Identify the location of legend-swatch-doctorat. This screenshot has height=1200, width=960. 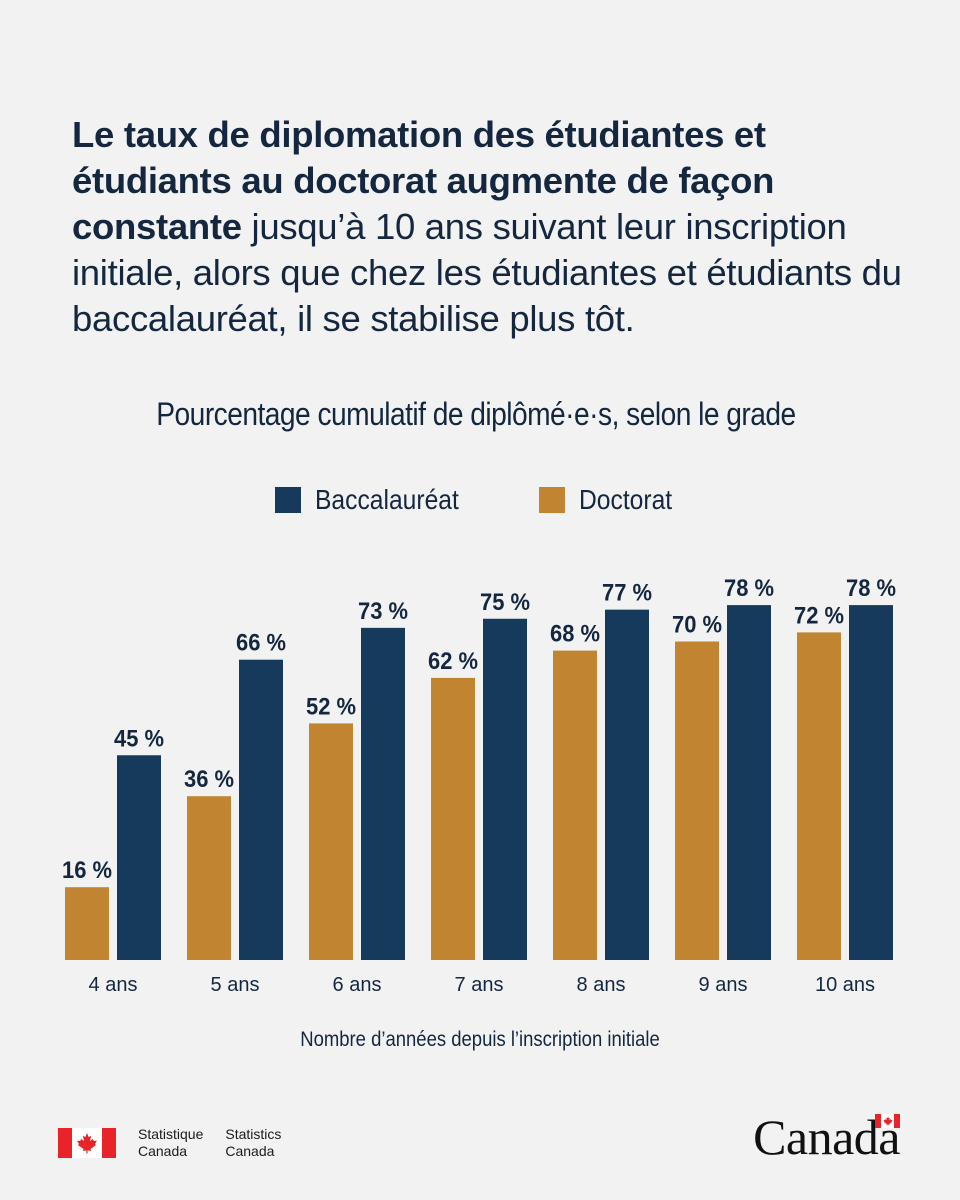
(551, 500).